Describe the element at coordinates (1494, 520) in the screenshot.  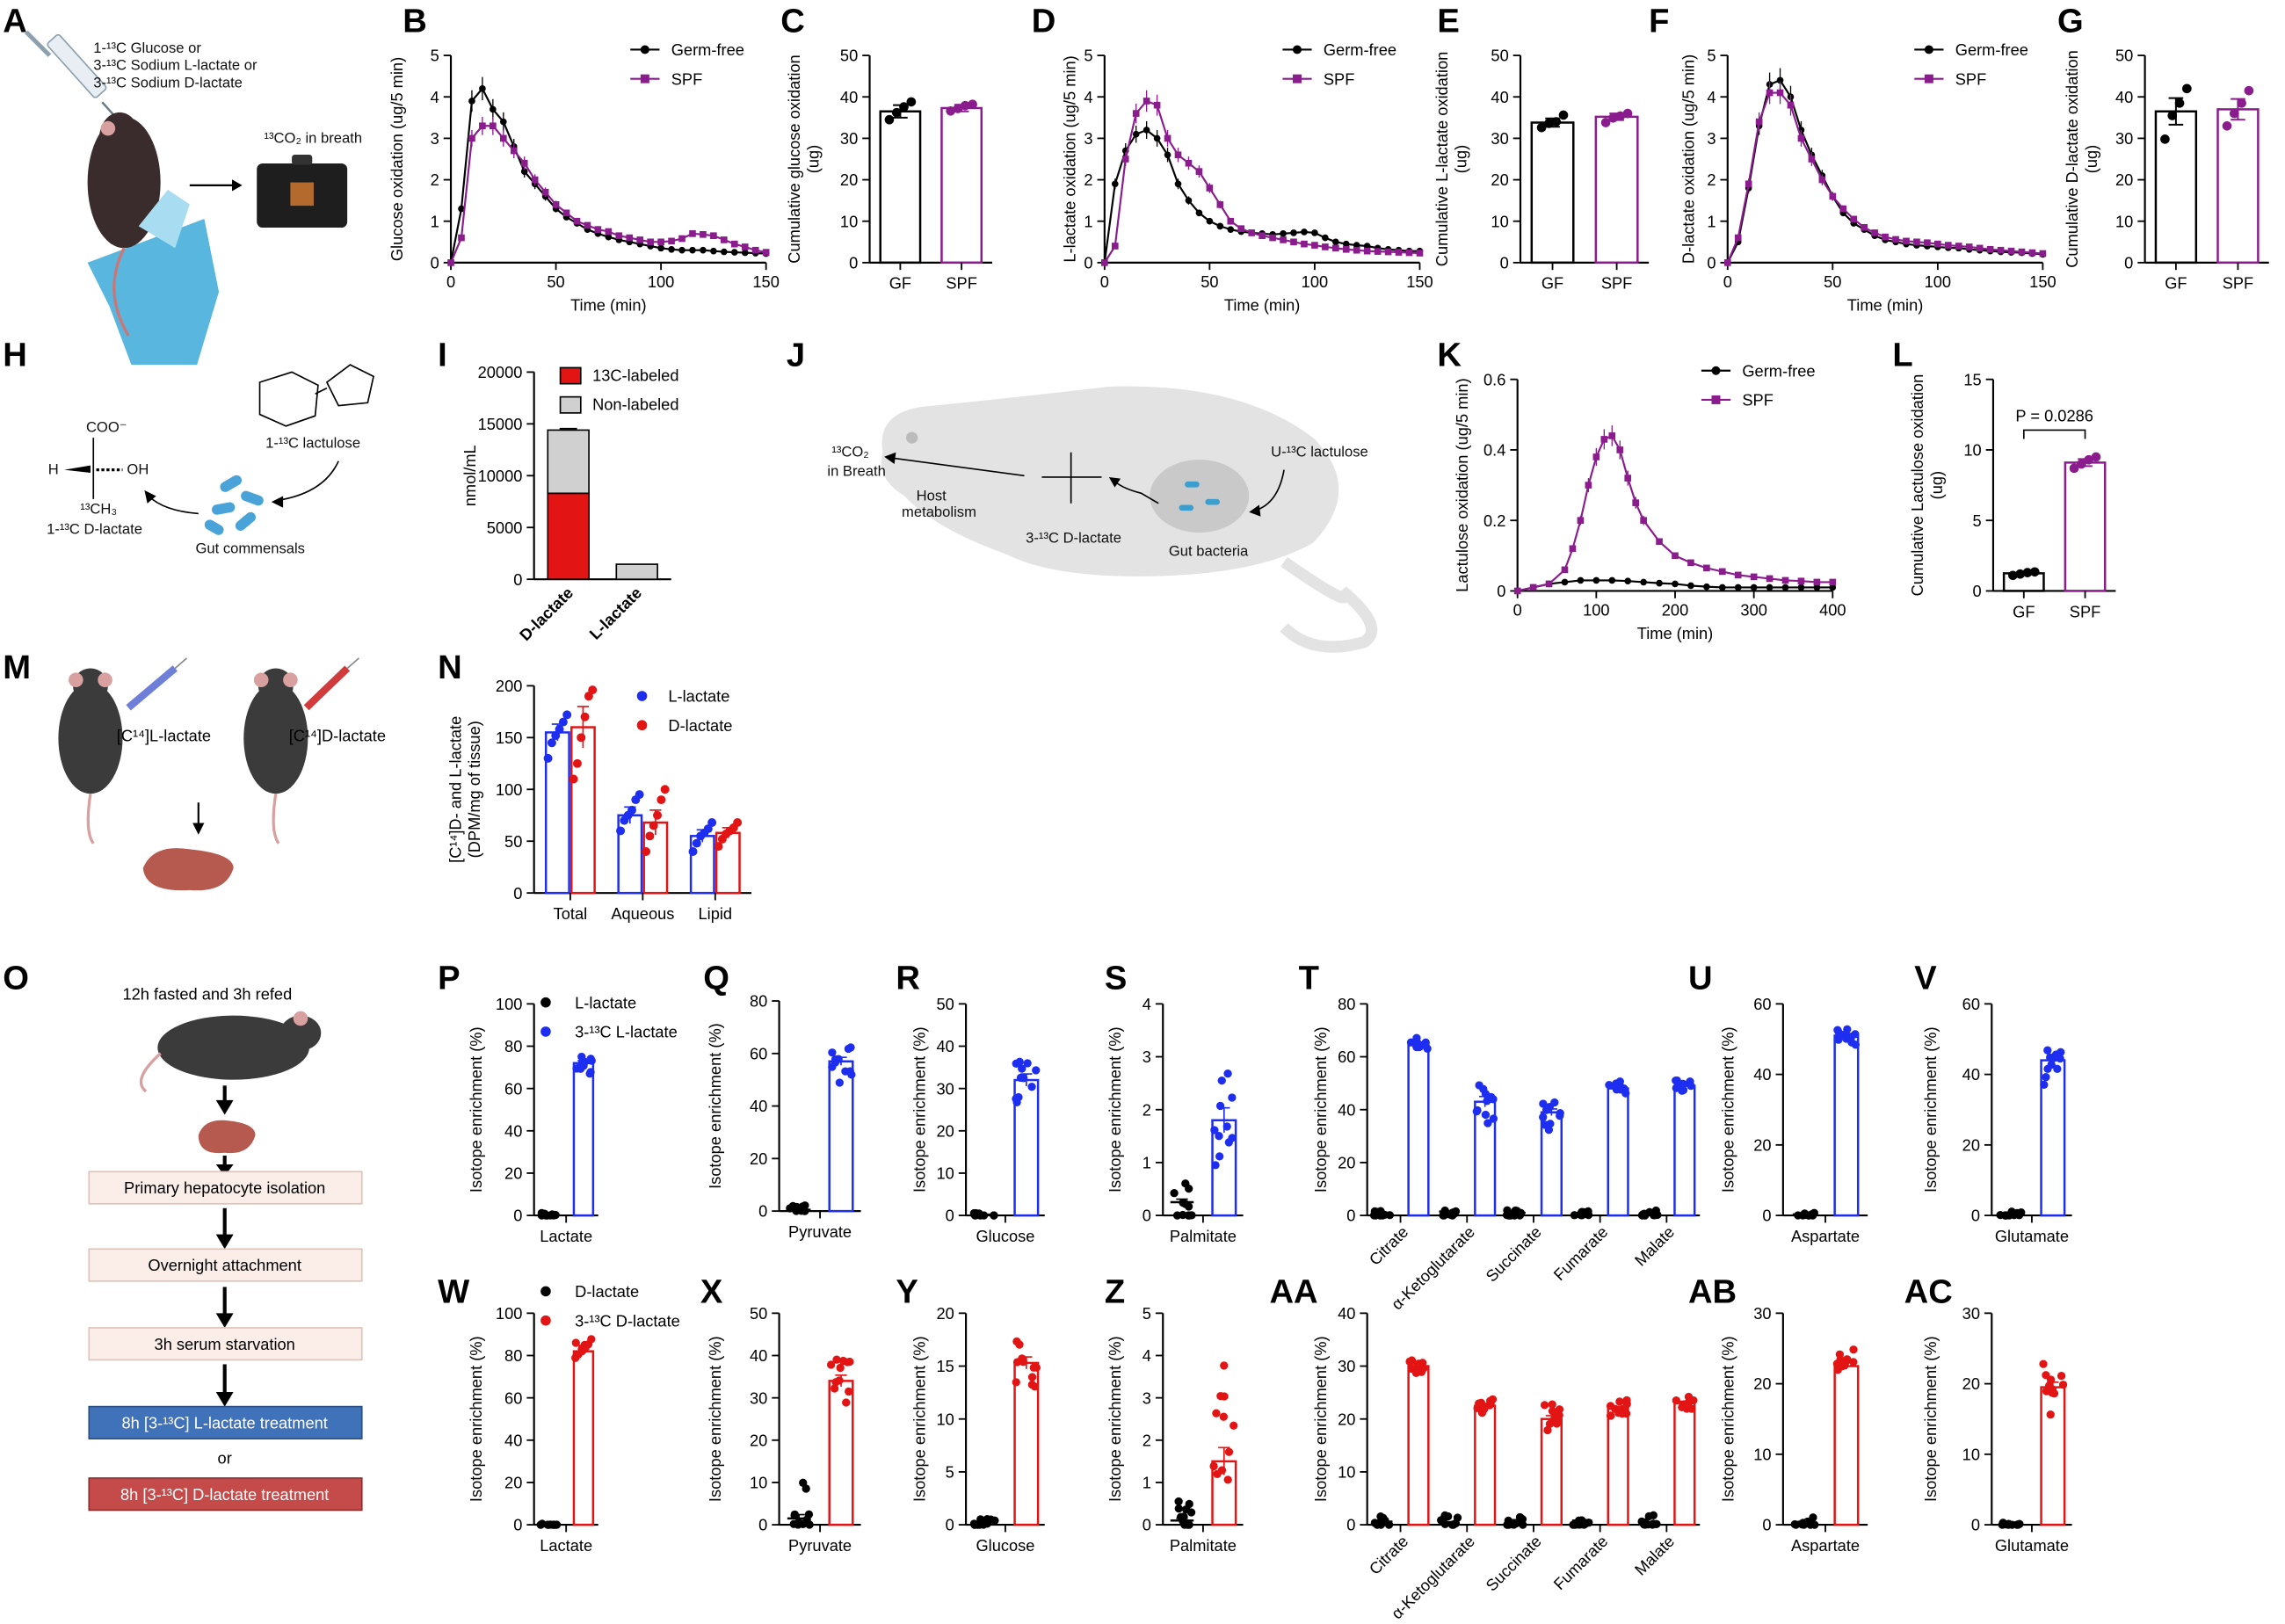
I see `y-tick-label: 0.2` at that location.